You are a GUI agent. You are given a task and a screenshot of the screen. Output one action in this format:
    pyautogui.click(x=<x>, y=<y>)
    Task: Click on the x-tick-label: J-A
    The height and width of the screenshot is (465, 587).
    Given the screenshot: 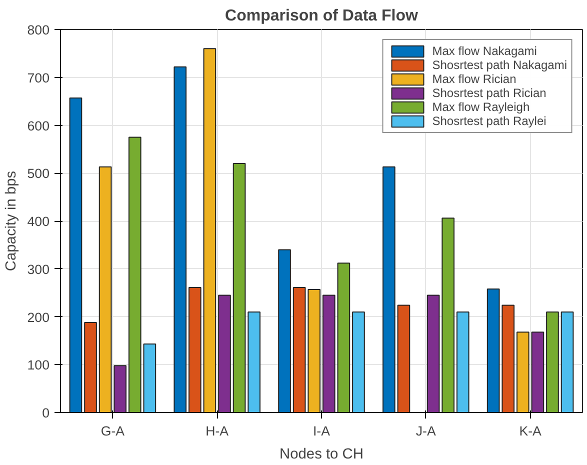 What is the action you would take?
    pyautogui.click(x=426, y=431)
    